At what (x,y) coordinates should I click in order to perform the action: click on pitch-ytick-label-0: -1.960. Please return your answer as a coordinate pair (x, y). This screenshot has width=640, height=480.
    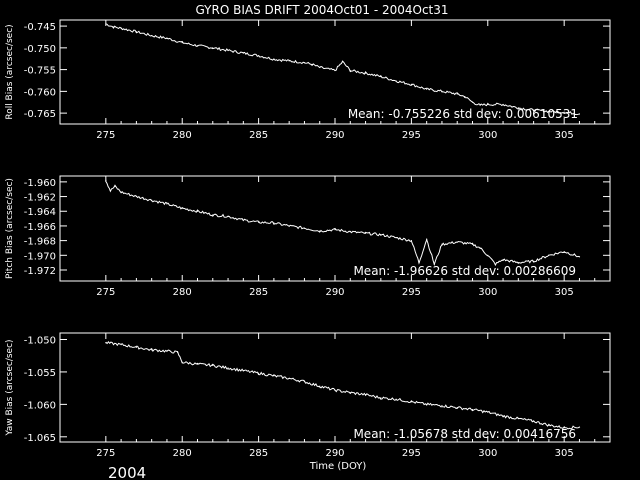
    Looking at the image, I should click on (40, 183).